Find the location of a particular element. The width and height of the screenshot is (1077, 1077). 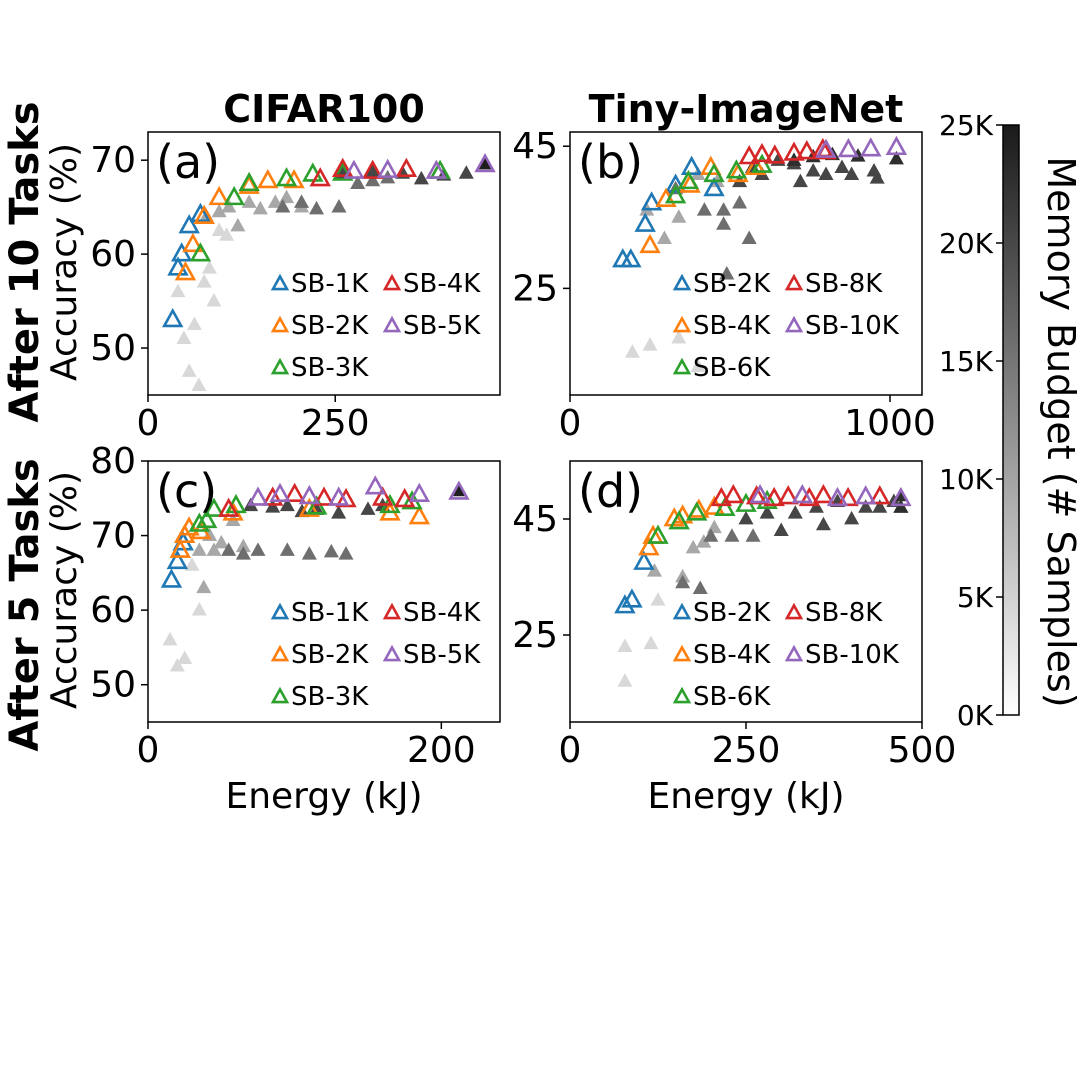

colorbar-label: Memory Budget (# Samples) is located at coordinates (1058, 431).